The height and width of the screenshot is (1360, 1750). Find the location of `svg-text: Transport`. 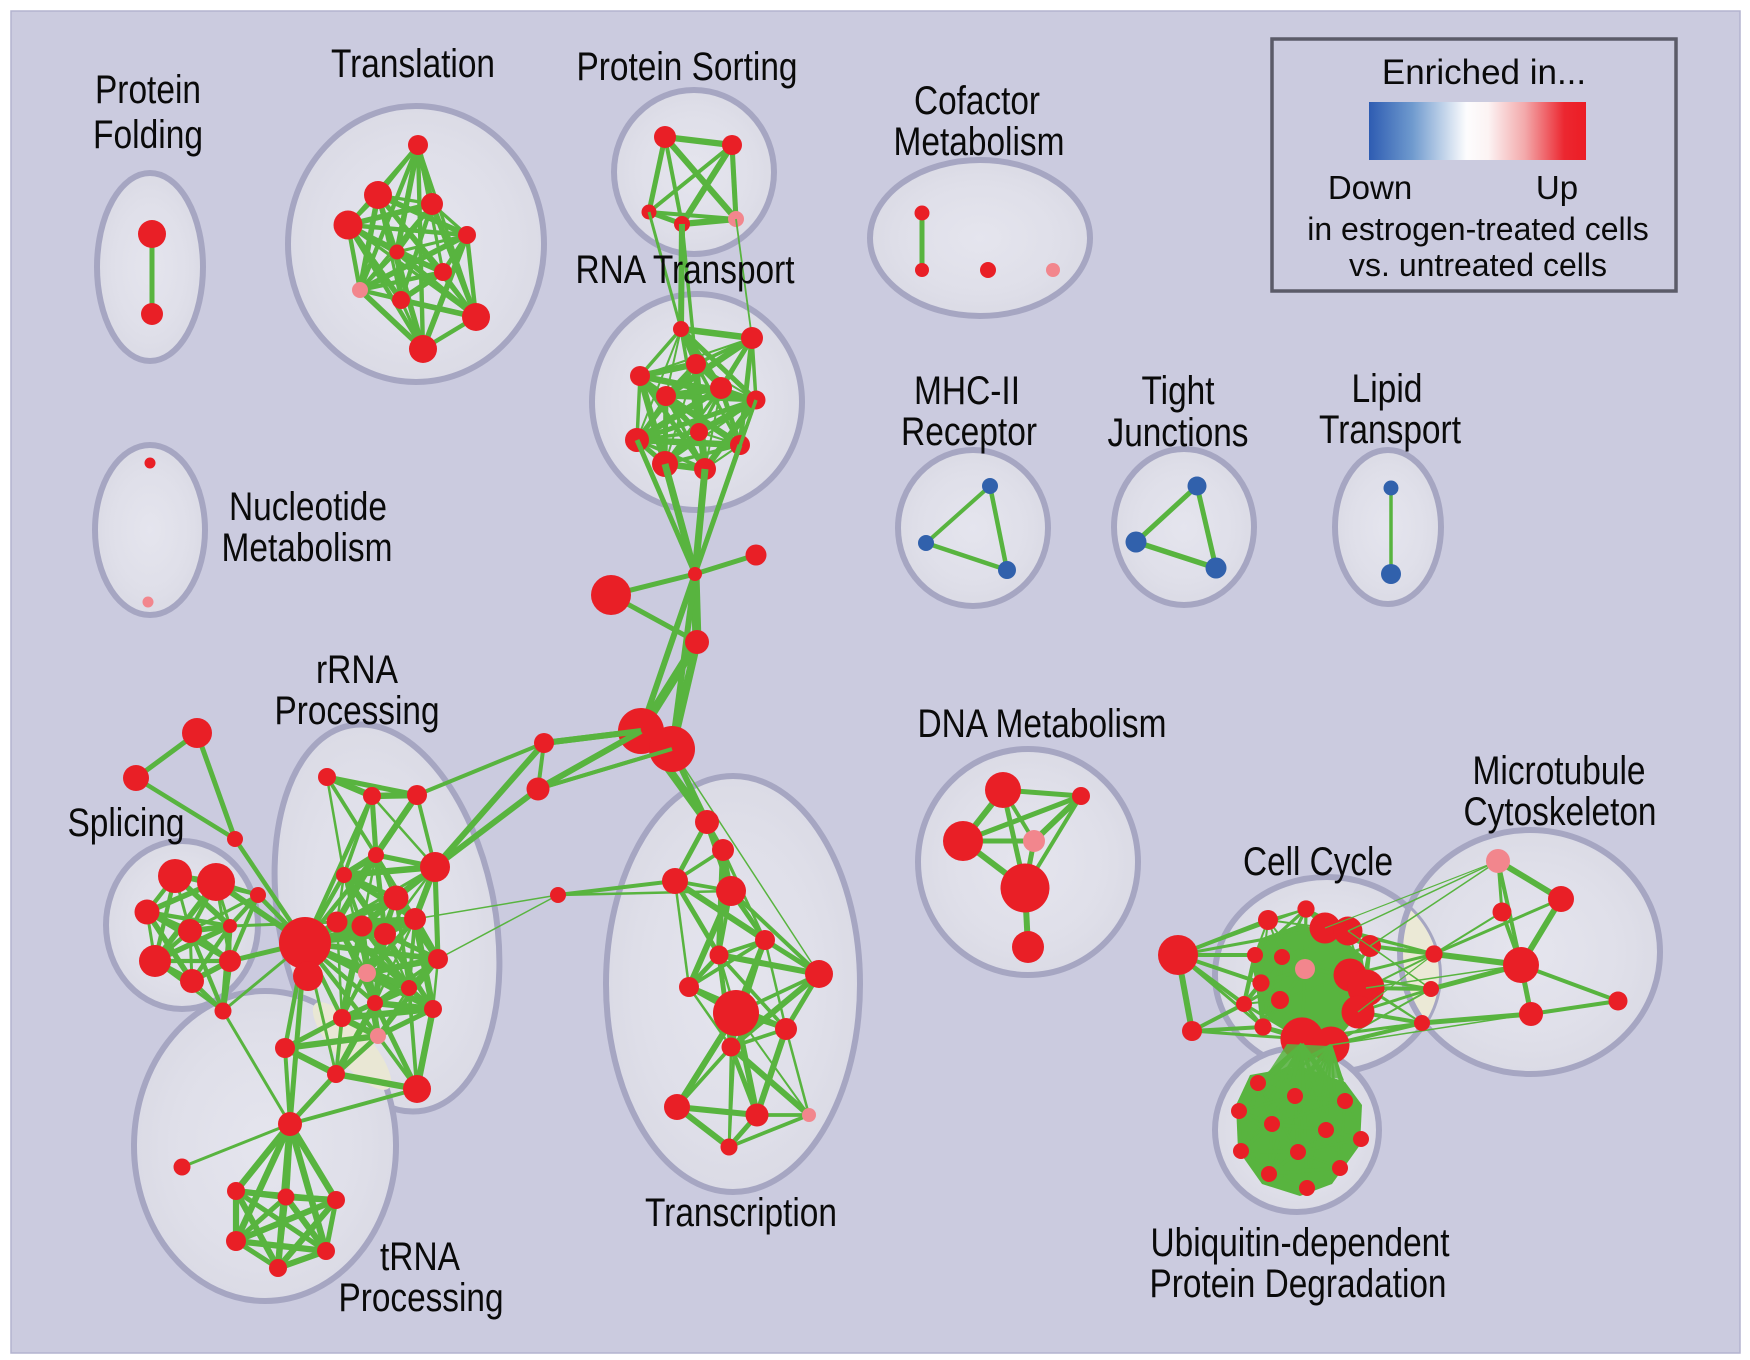

svg-text: Transport is located at coordinates (1390, 430).